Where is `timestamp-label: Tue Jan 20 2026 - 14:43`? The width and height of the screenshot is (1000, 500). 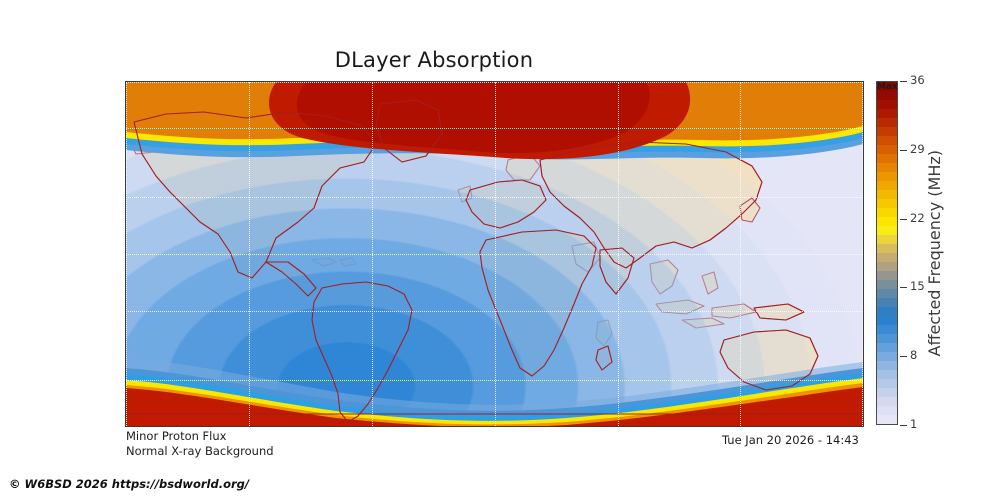 timestamp-label: Tue Jan 20 2026 - 14:43 is located at coordinates (790, 440).